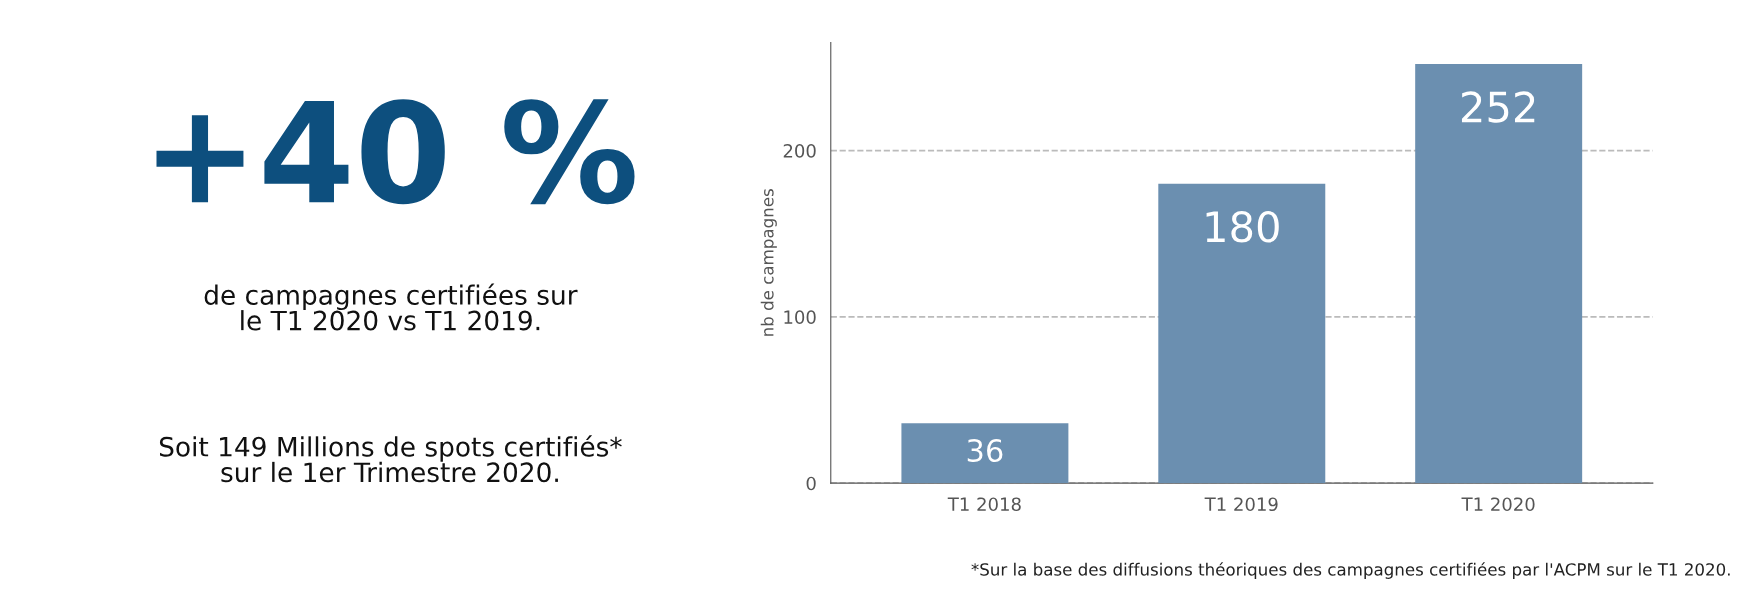  Describe the element at coordinates (800, 317) in the screenshot. I see `y-tick-label: 100` at that location.